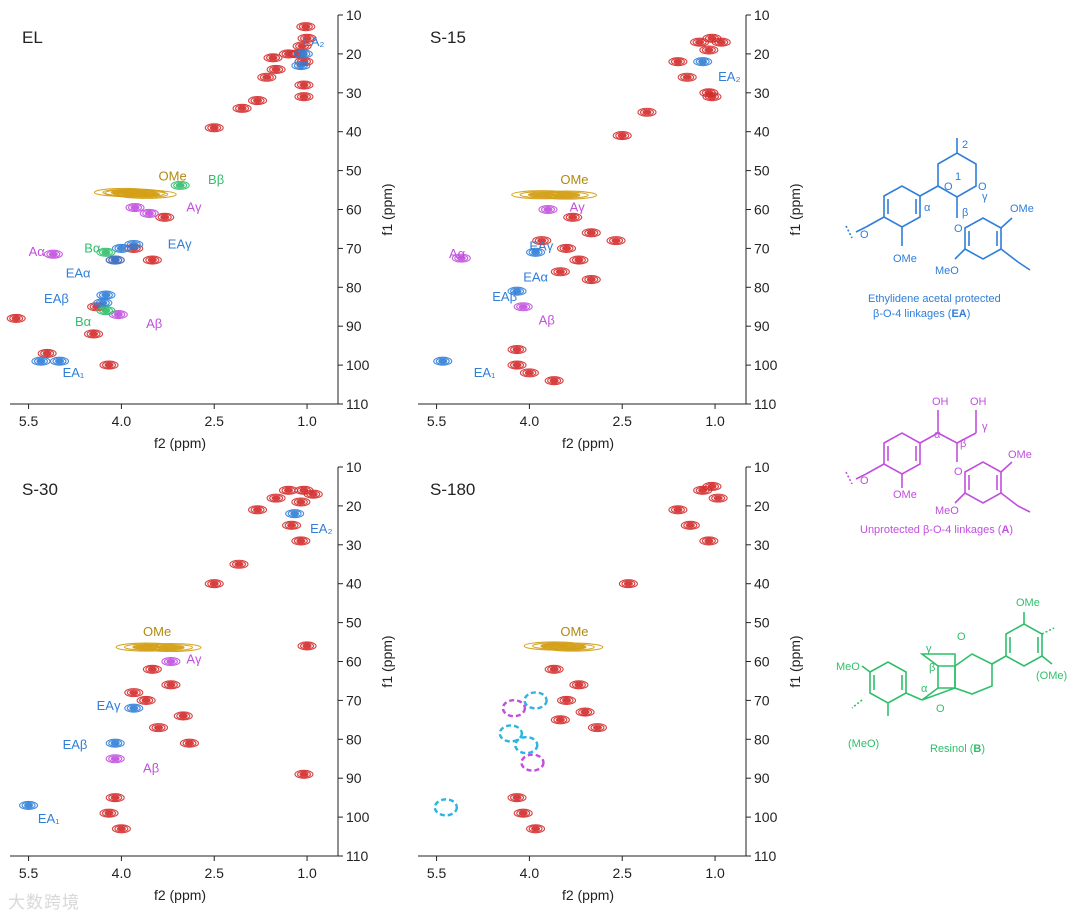 This screenshot has width=1080, height=921. I want to click on x-tick-label: 5.5, so click(29, 873).